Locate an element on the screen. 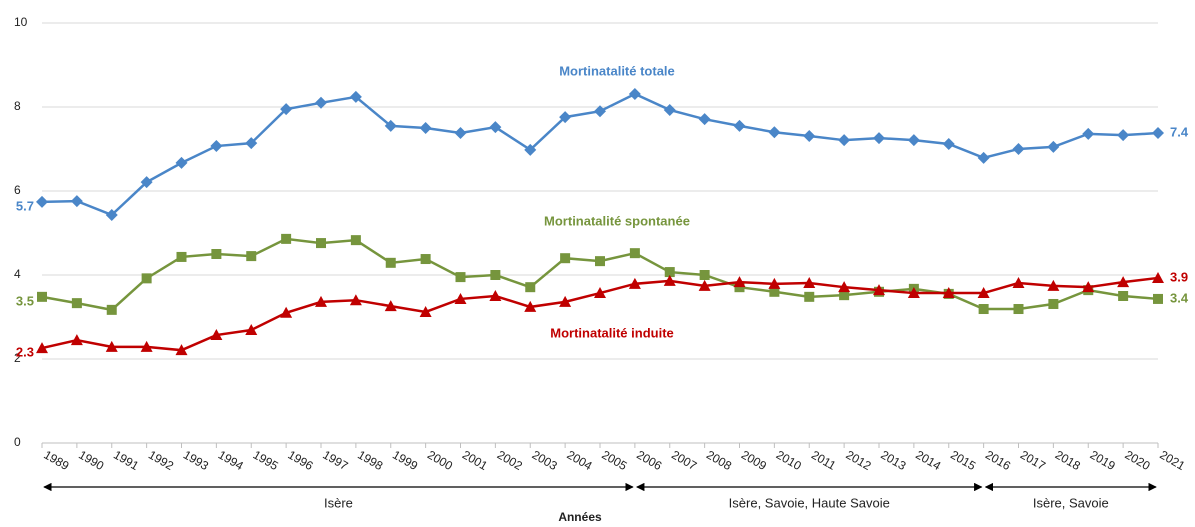 Image resolution: width=1195 pixels, height=527 pixels. x-tick-label: 2013 is located at coordinates (893, 461).